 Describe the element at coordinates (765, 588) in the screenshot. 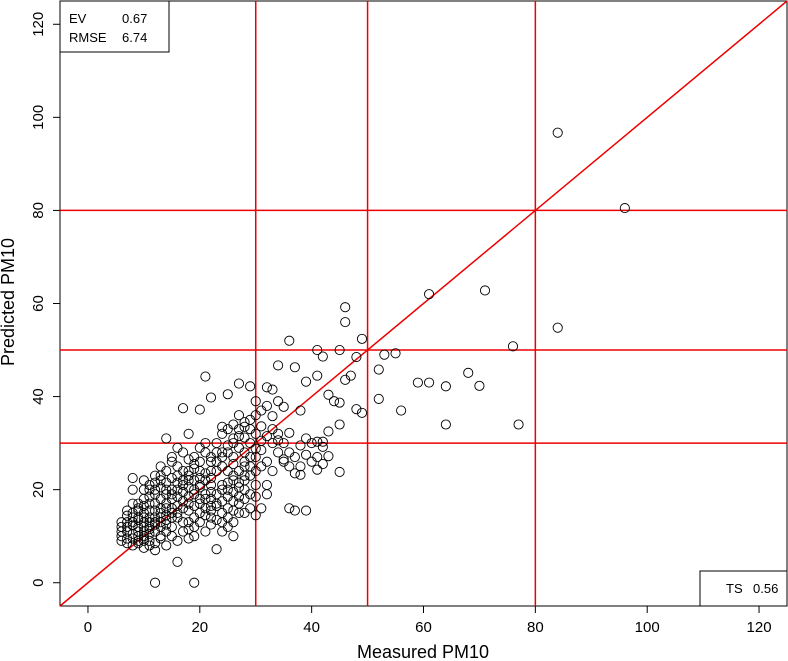

I see `ts-value: 0.56` at that location.